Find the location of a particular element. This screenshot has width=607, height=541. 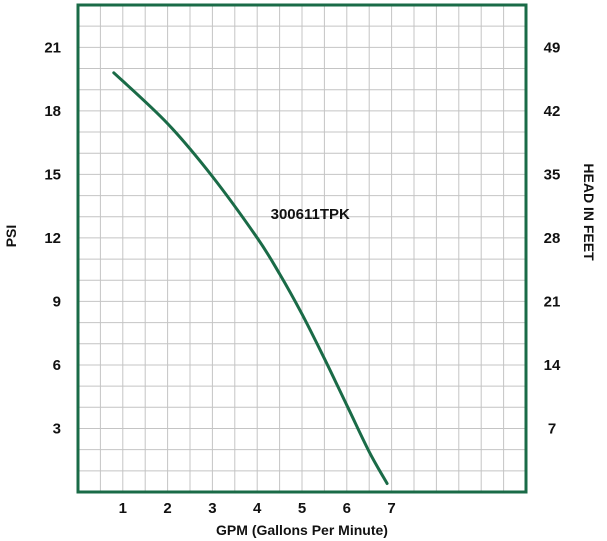

x-tick-label: 6 is located at coordinates (347, 508).